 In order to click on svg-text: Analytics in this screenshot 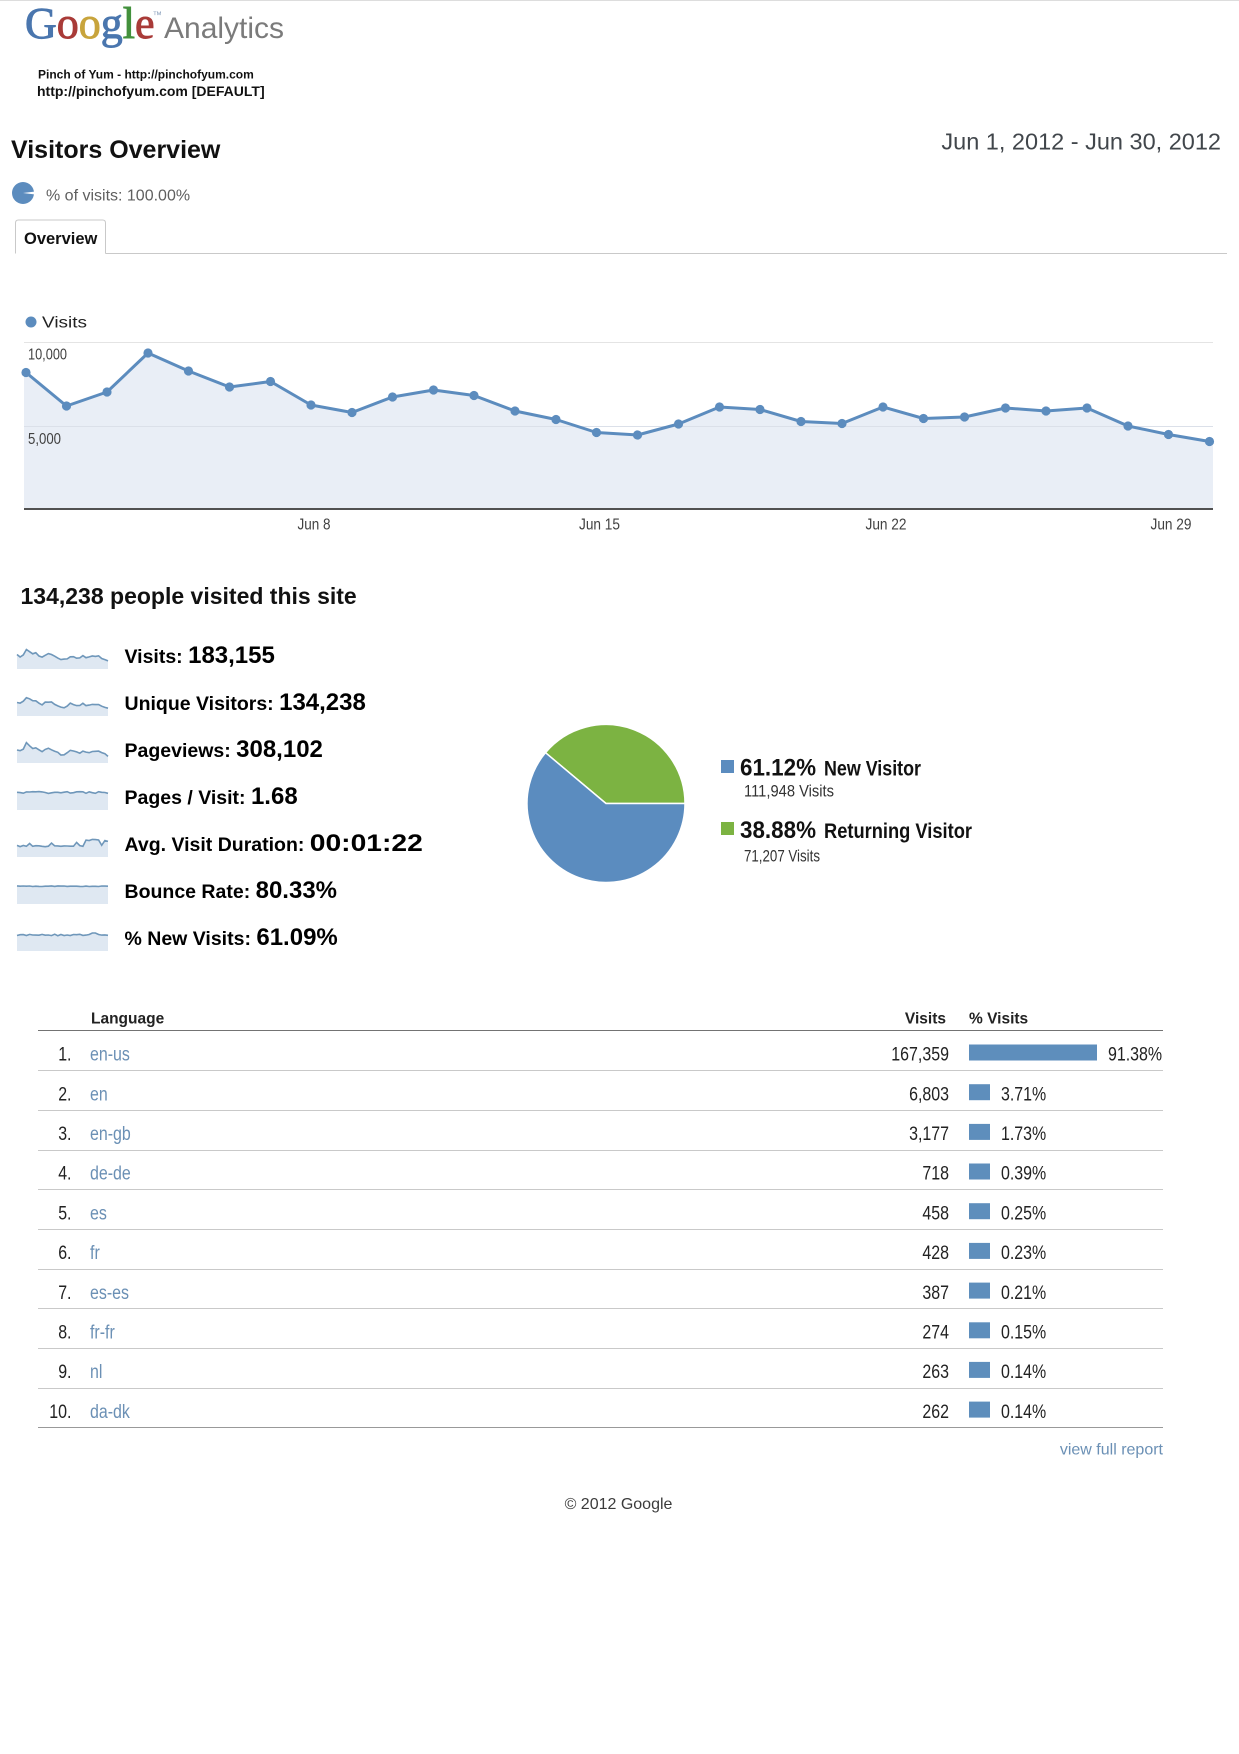, I will do `click(224, 28)`.